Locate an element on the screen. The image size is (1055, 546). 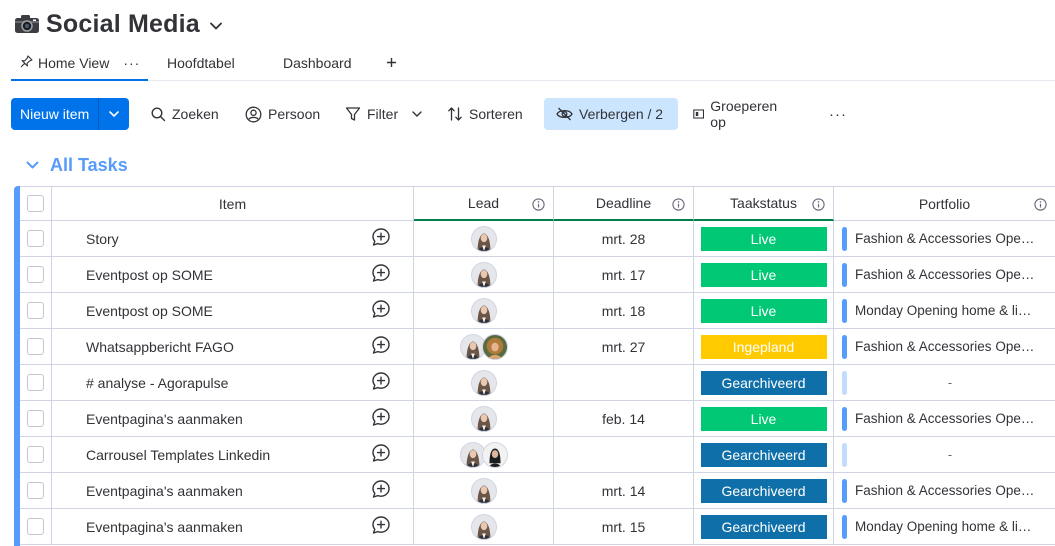
item-cell: Whatsappbericht FAGO is located at coordinates (200, 347).